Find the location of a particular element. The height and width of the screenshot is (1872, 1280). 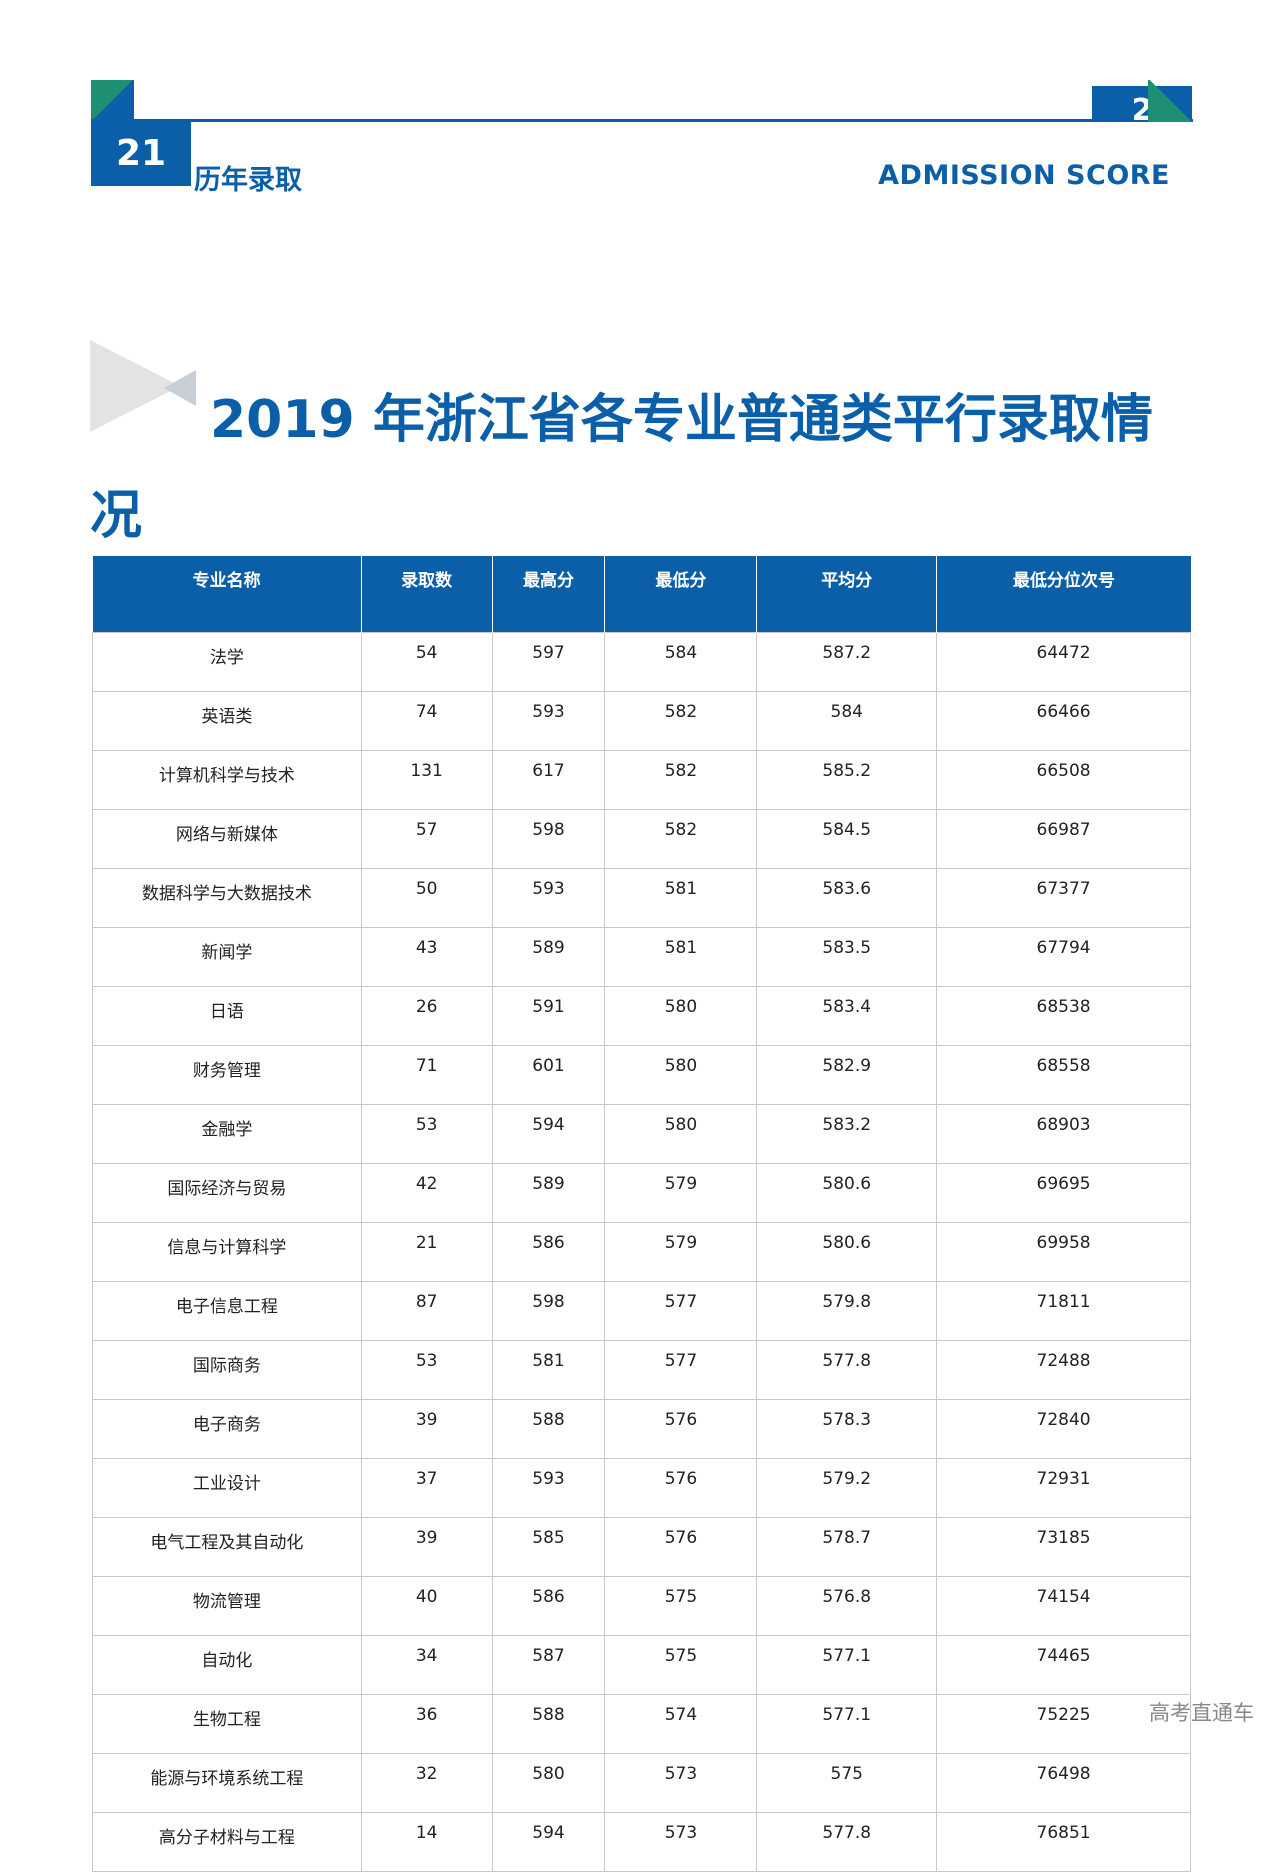

admitted-count-cell: 131 is located at coordinates (426, 780).